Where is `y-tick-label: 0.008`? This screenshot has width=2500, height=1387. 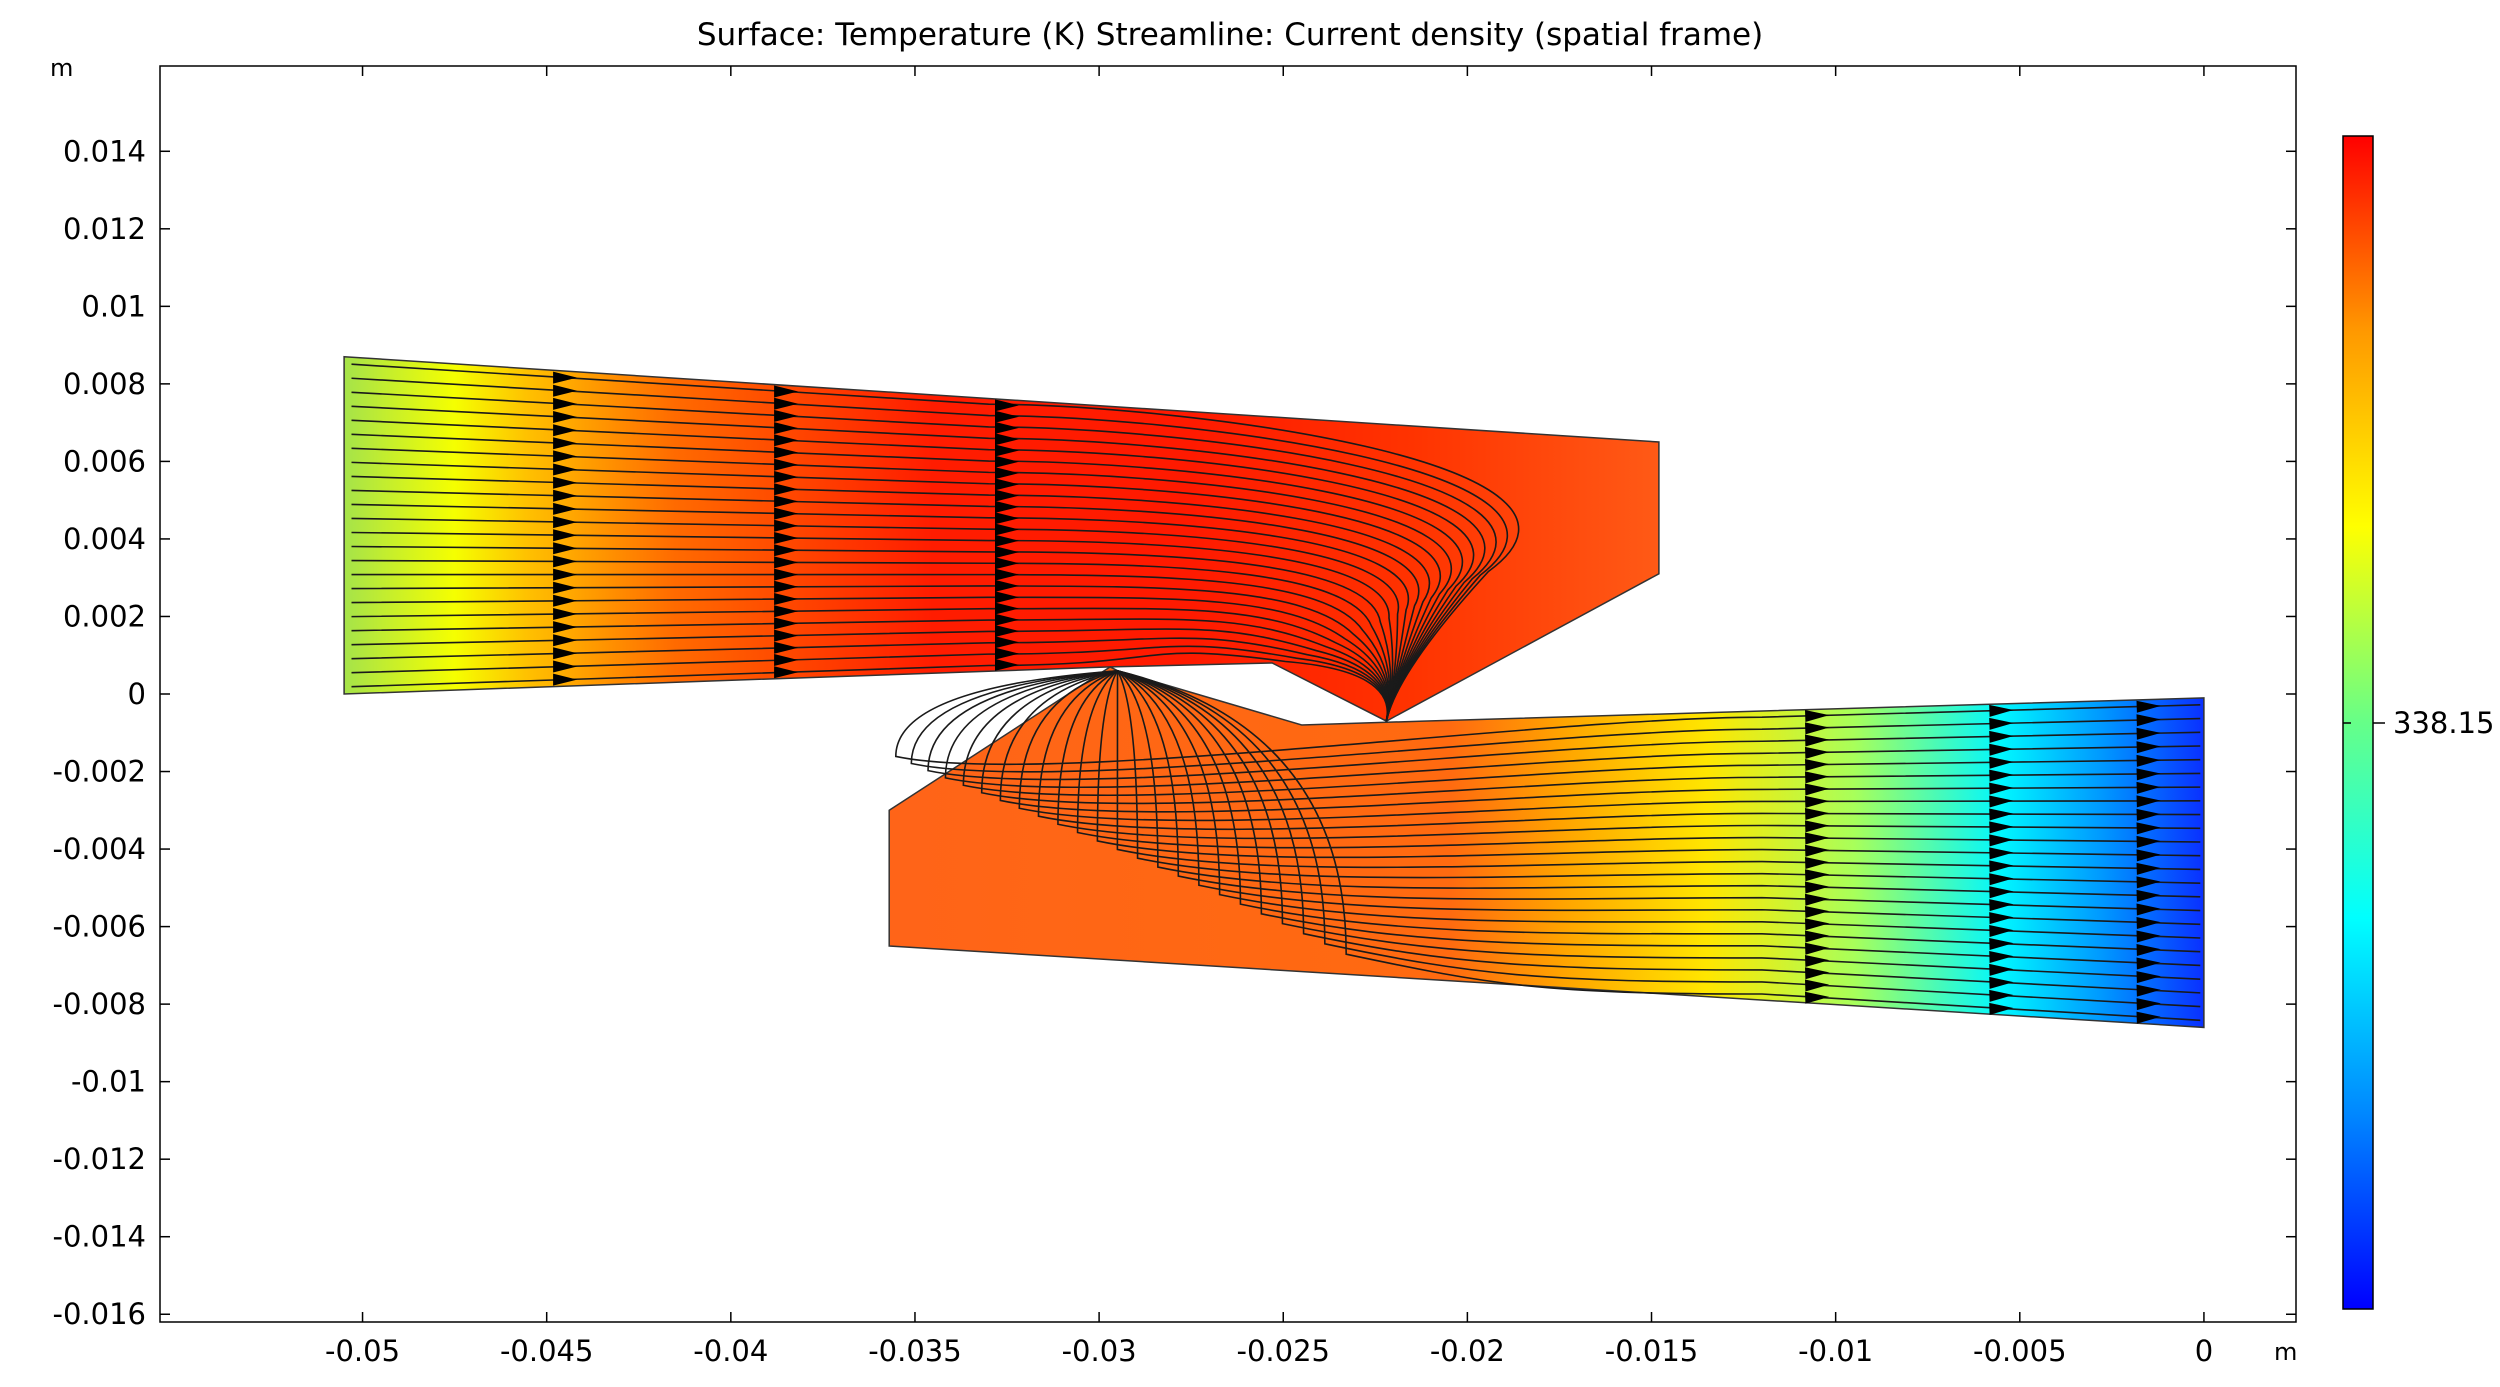
y-tick-label: 0.008 is located at coordinates (104, 384).